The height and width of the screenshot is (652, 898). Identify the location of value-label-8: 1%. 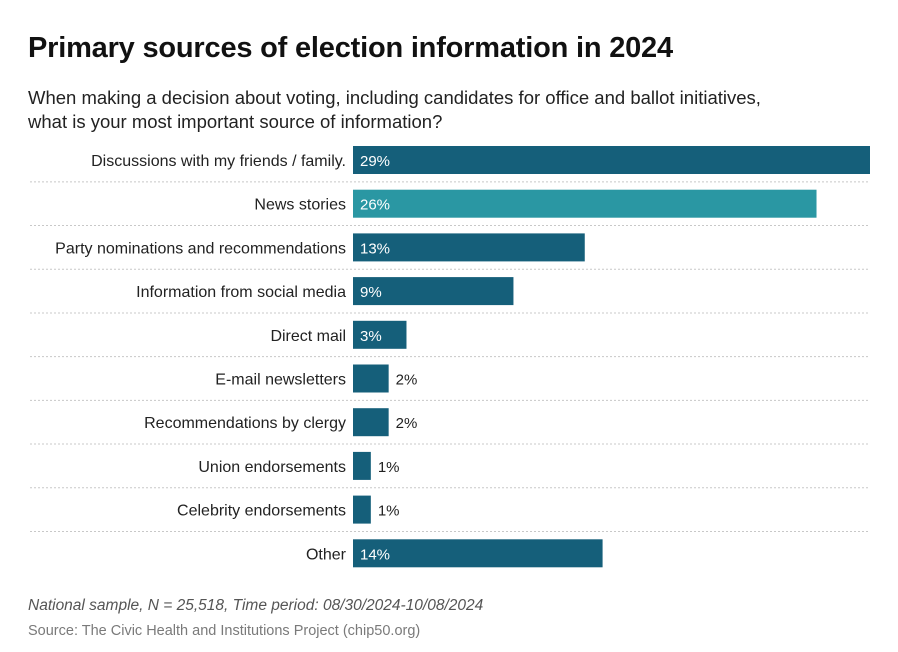
(389, 511).